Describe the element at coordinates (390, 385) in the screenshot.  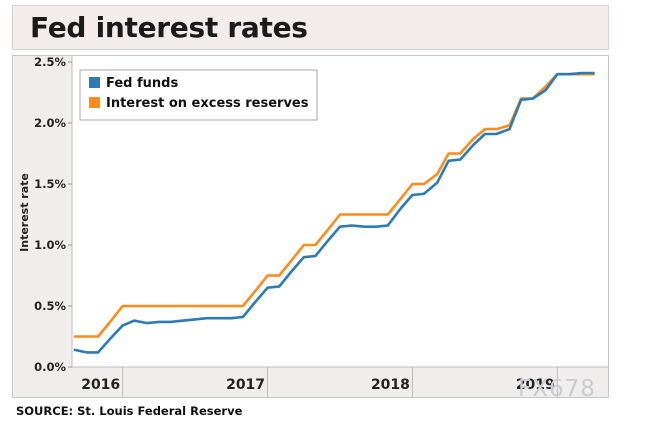
I see `x-tick-label: 2018` at that location.